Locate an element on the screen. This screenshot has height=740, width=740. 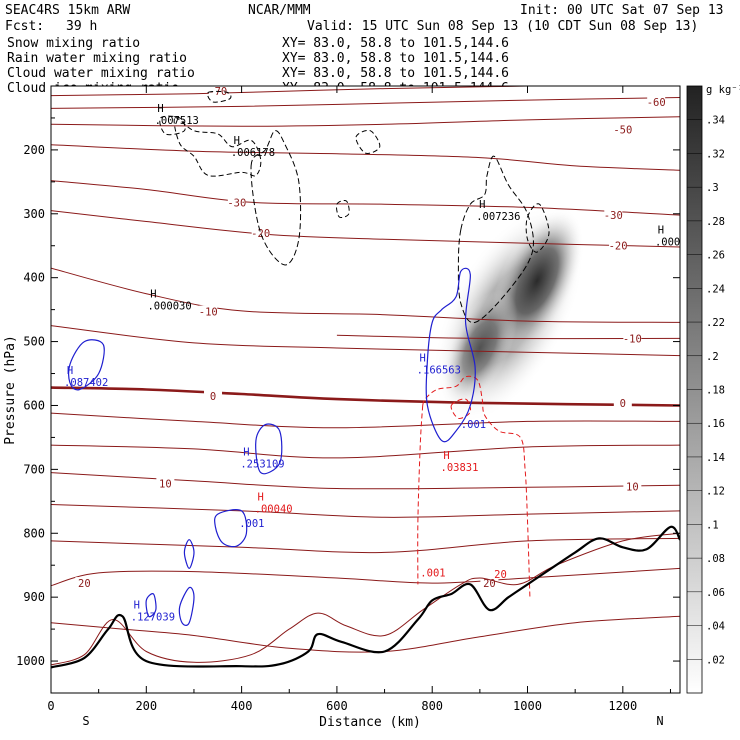
isotherm-label: -10 is located at coordinates (208, 313).